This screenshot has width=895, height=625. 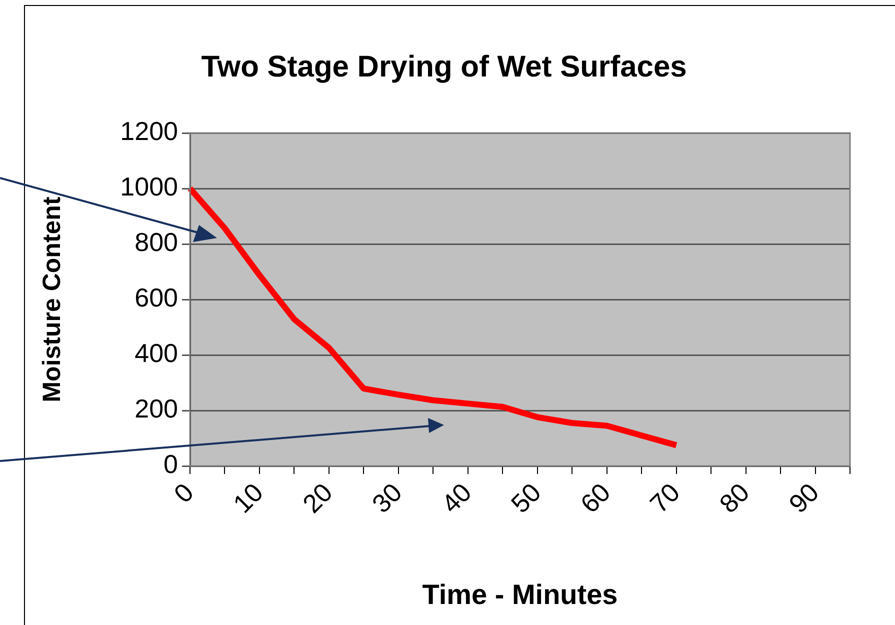 What do you see at coordinates (444, 67) in the screenshot?
I see `chart-title: Two Stage Drying of Wet Surfaces` at bounding box center [444, 67].